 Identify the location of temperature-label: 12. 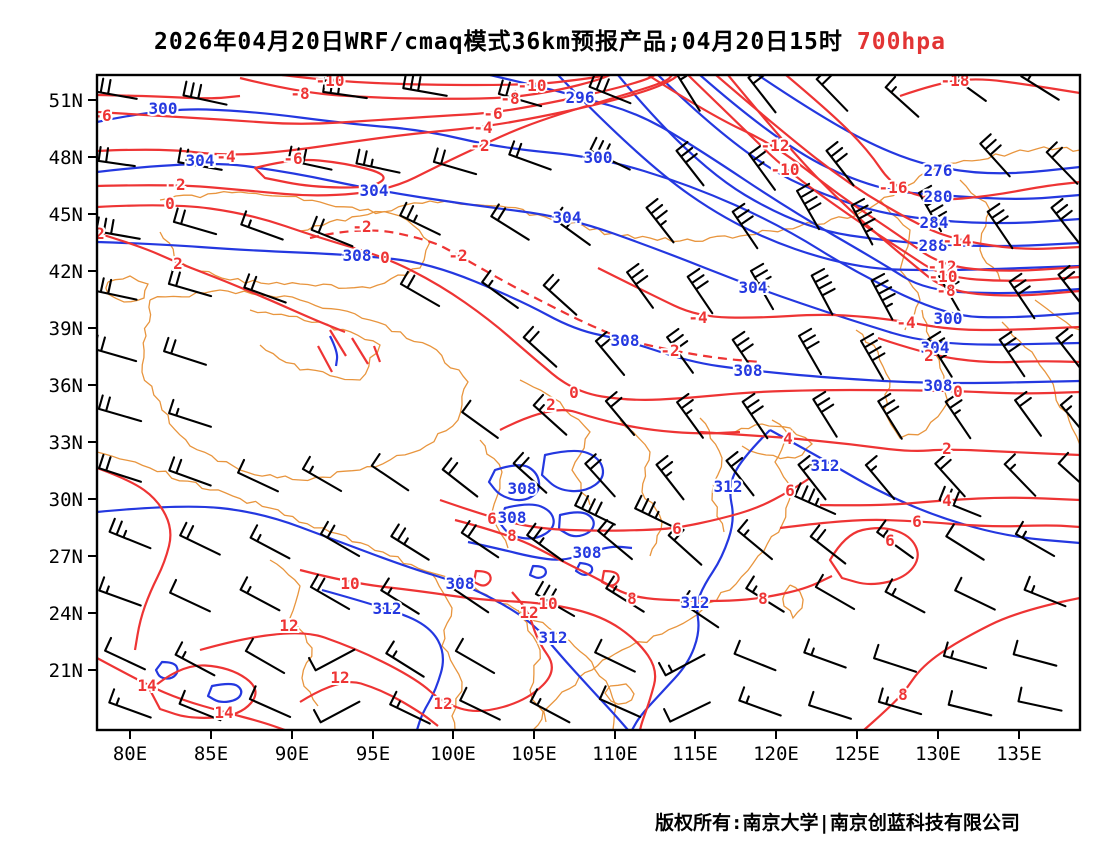
(528, 612).